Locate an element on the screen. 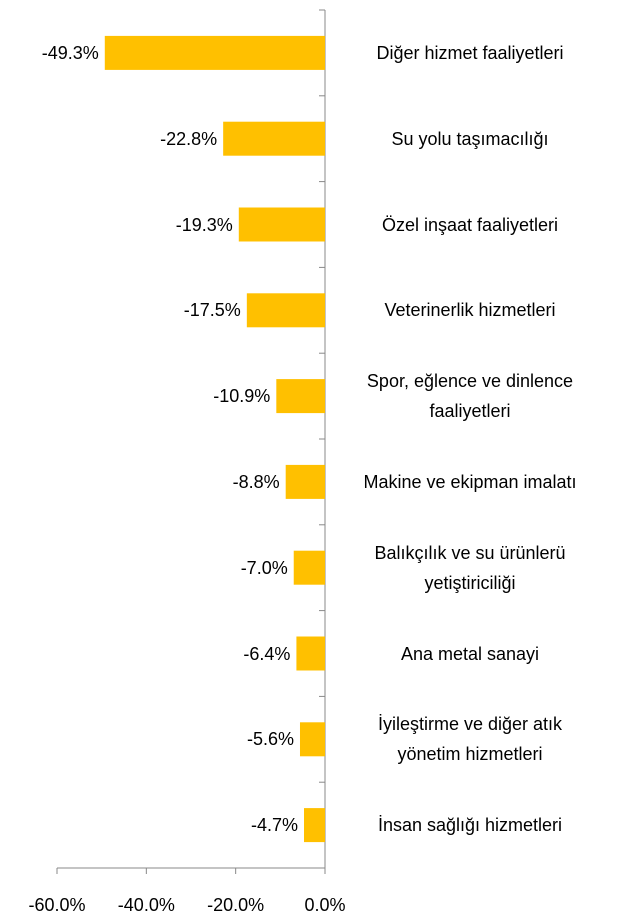 Image resolution: width=620 pixels, height=918 pixels. value-label: -4.7% is located at coordinates (274, 825).